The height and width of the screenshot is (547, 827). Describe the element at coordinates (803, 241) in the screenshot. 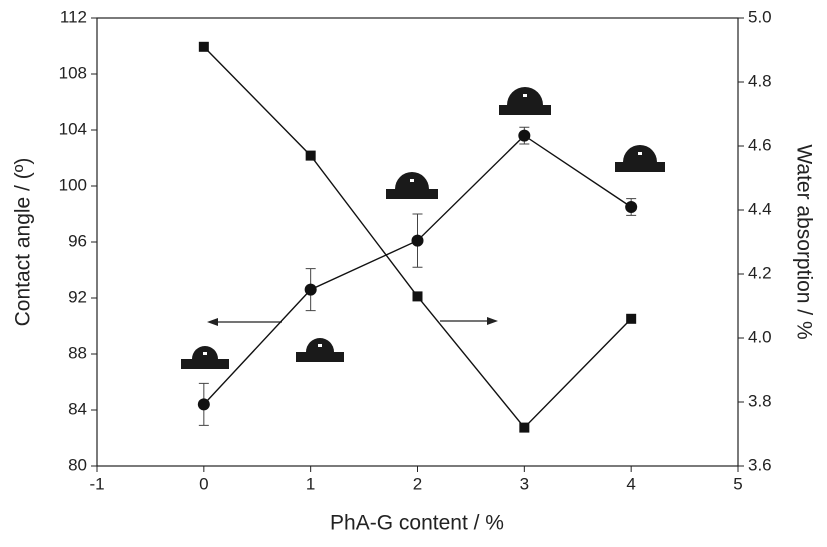

I see `y2-axis-title: Water absorption / %` at that location.